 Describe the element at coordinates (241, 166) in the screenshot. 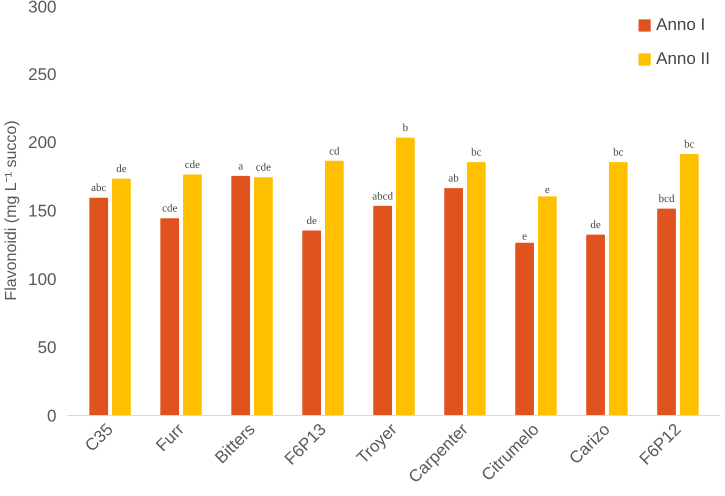

I see `data-label: a` at that location.